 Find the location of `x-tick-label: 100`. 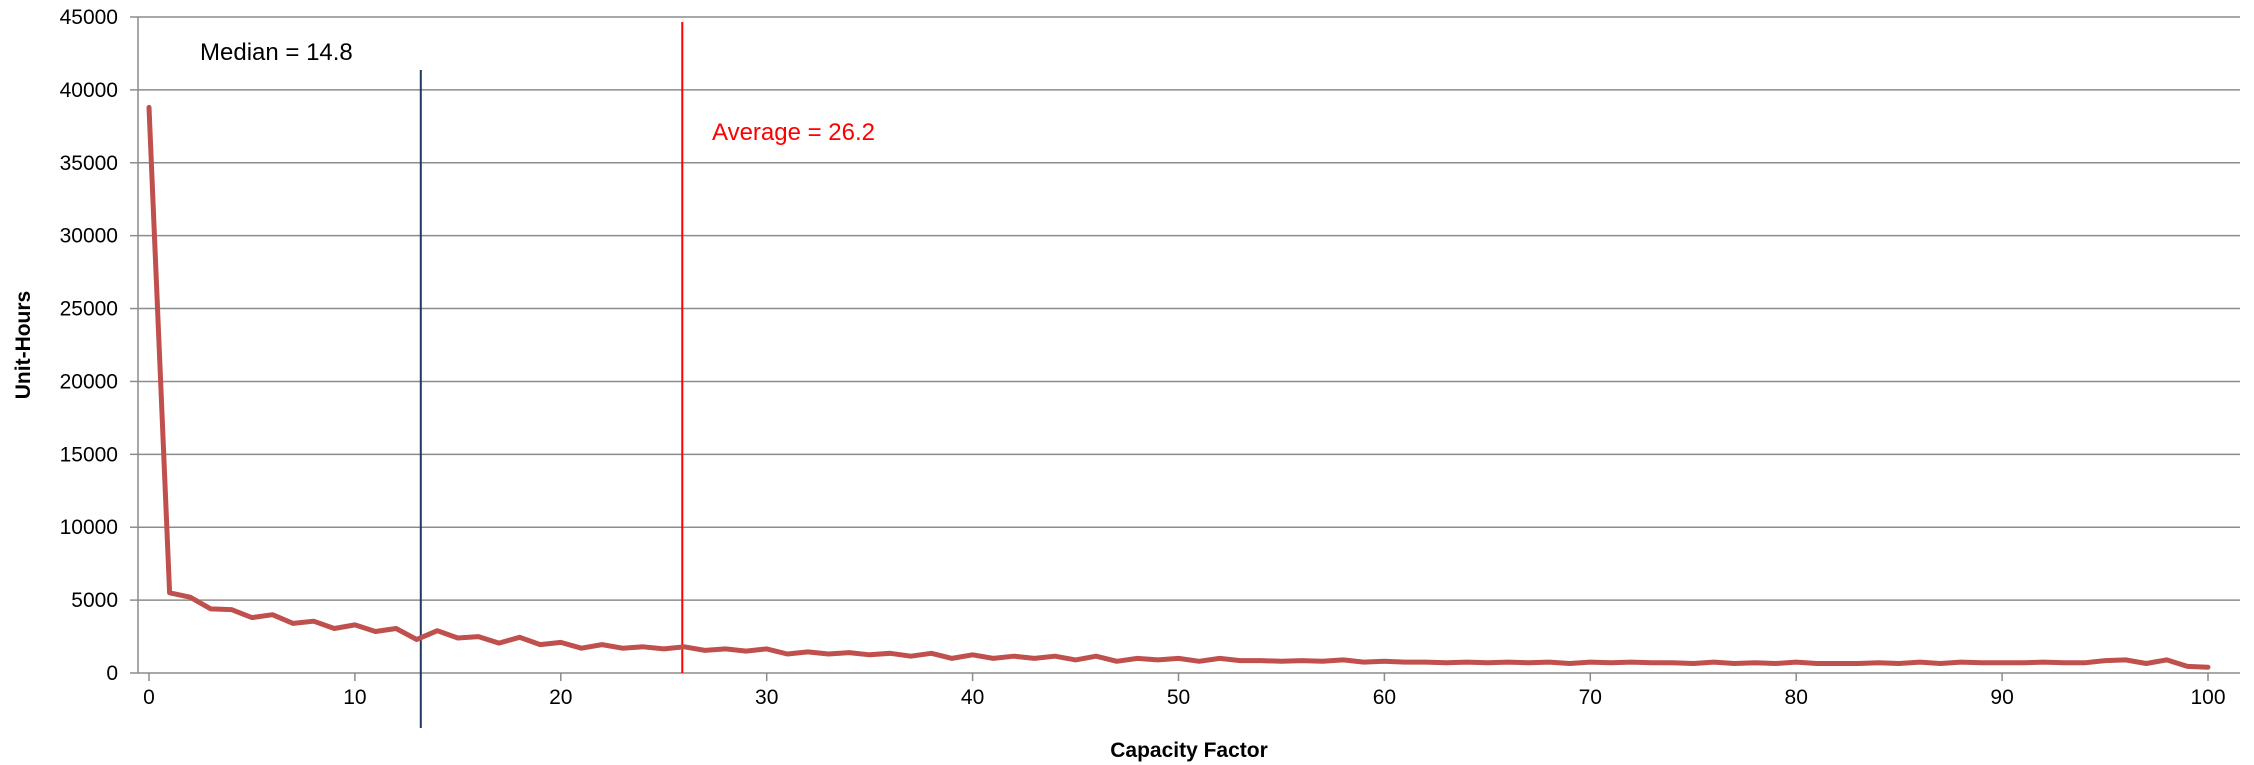

x-tick-label: 100 is located at coordinates (2207, 697).